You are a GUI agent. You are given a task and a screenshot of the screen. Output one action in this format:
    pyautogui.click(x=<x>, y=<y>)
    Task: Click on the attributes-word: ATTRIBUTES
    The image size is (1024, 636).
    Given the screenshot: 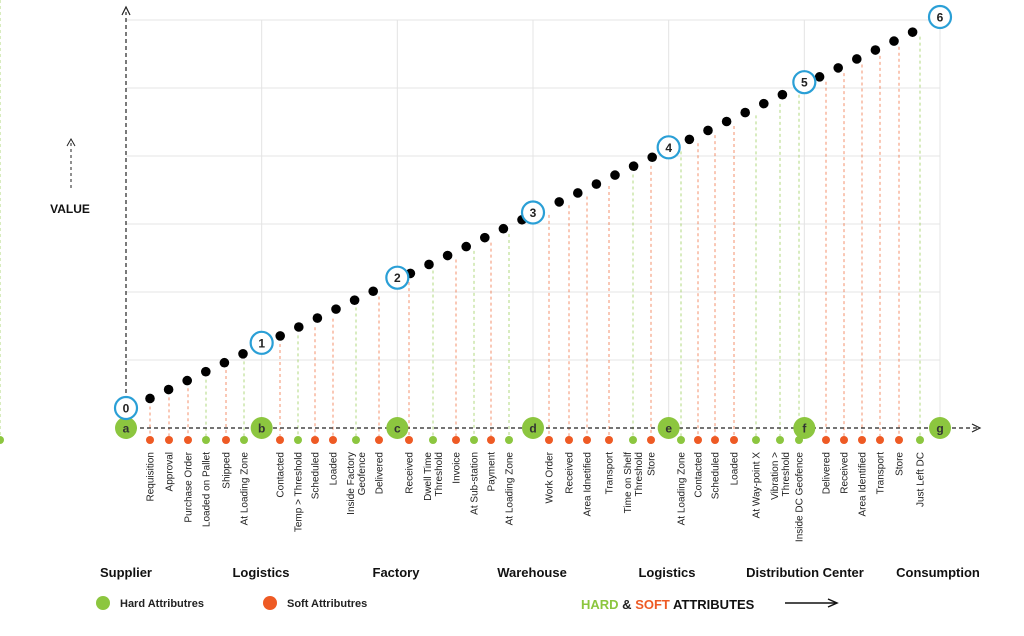 What is the action you would take?
    pyautogui.click(x=712, y=604)
    